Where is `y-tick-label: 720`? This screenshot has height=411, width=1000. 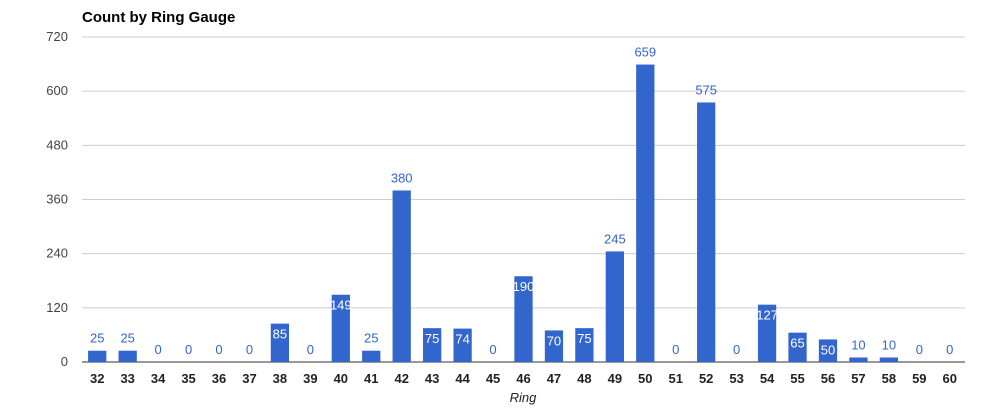
y-tick-label: 720 is located at coordinates (57, 36).